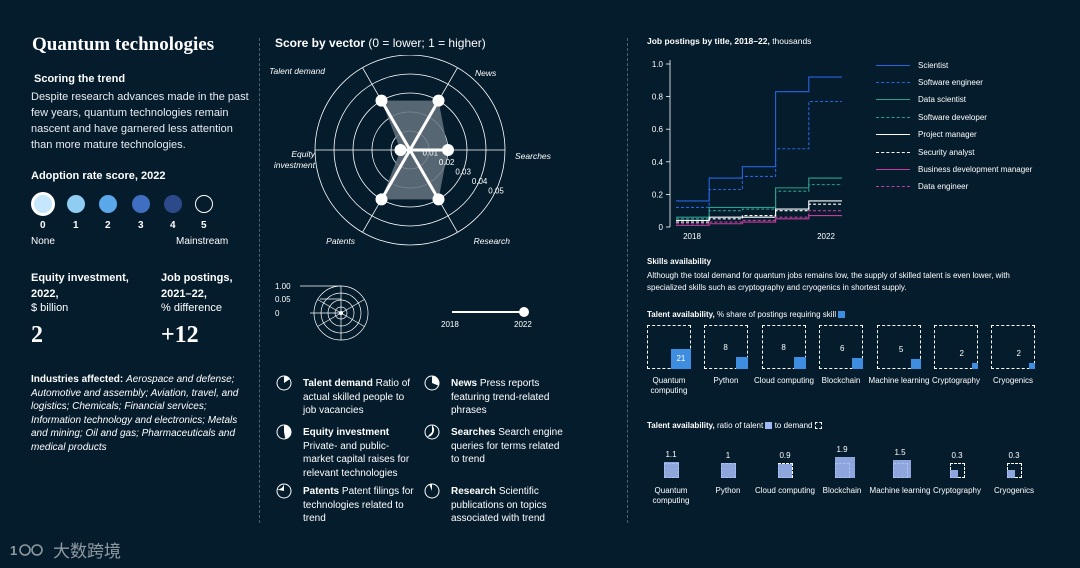 This screenshot has height=568, width=1080. Describe the element at coordinates (681, 425) in the screenshot. I see `talent-ratio-title: Talent availability,` at that location.